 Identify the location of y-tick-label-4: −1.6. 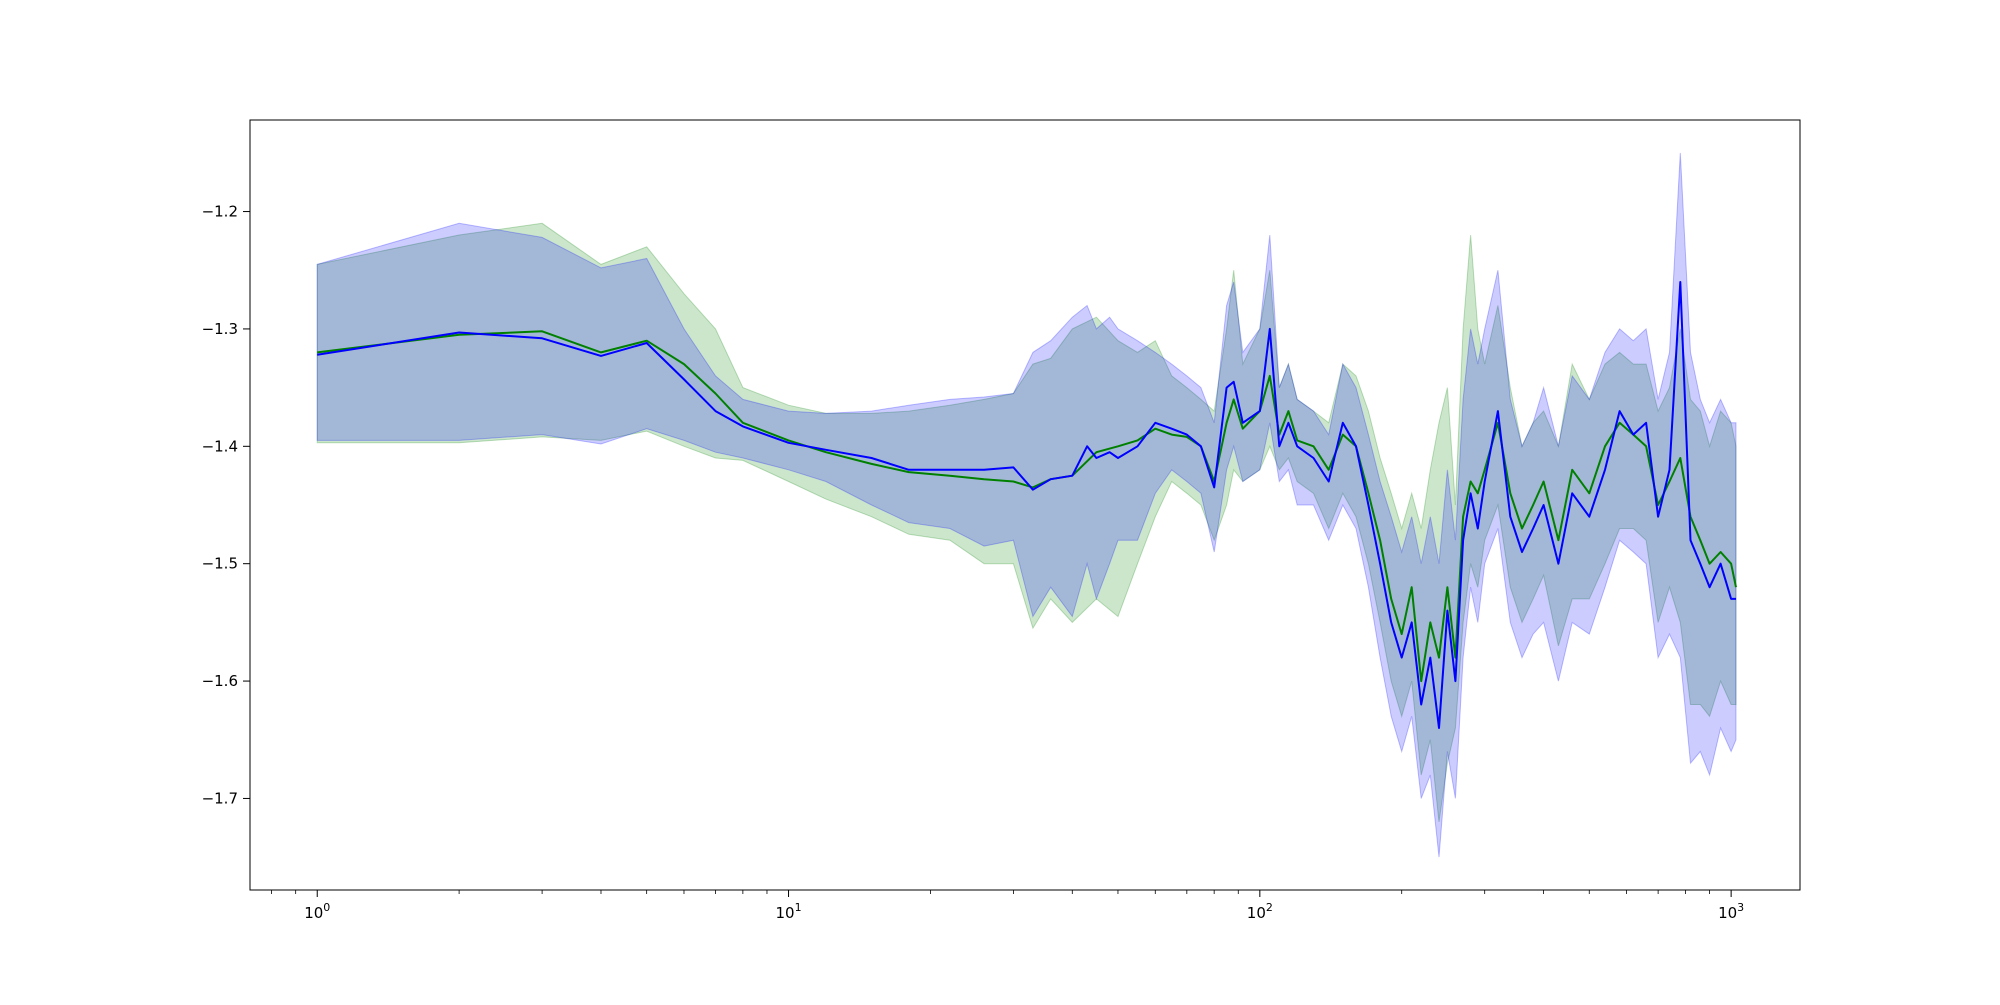
(220, 681).